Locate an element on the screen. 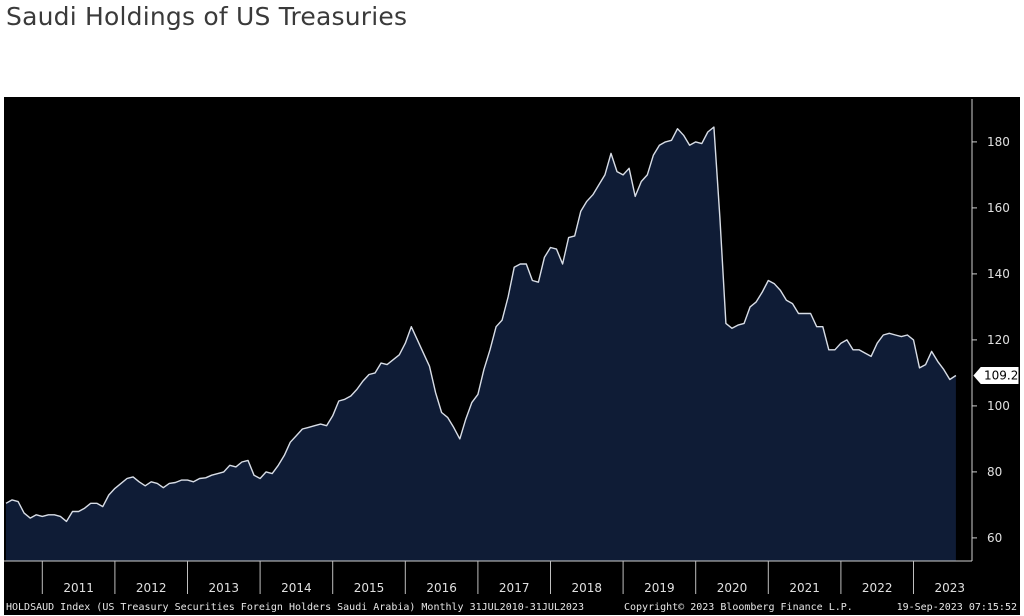  x-tick-label: 2023 is located at coordinates (950, 588).